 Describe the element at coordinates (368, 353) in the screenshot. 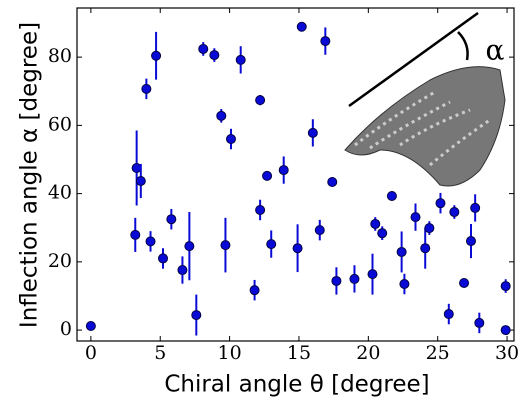

I see `x-tick-label: 20` at that location.